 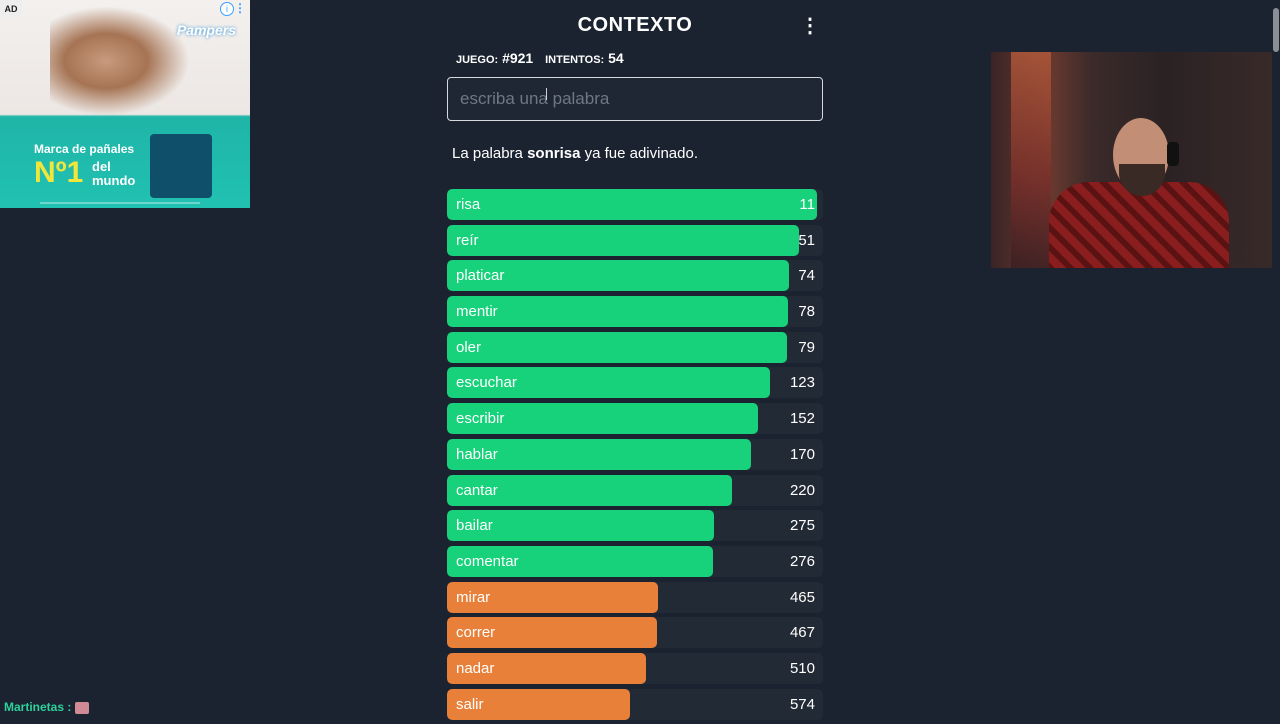 What do you see at coordinates (1139, 225) in the screenshot?
I see `webcam-person-body` at bounding box center [1139, 225].